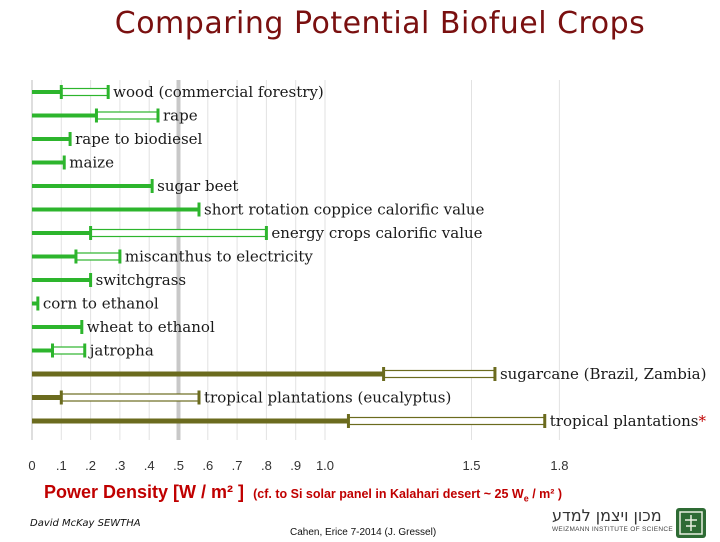  What do you see at coordinates (702, 421) in the screenshot?
I see `asterisk-marker: *` at bounding box center [702, 421].